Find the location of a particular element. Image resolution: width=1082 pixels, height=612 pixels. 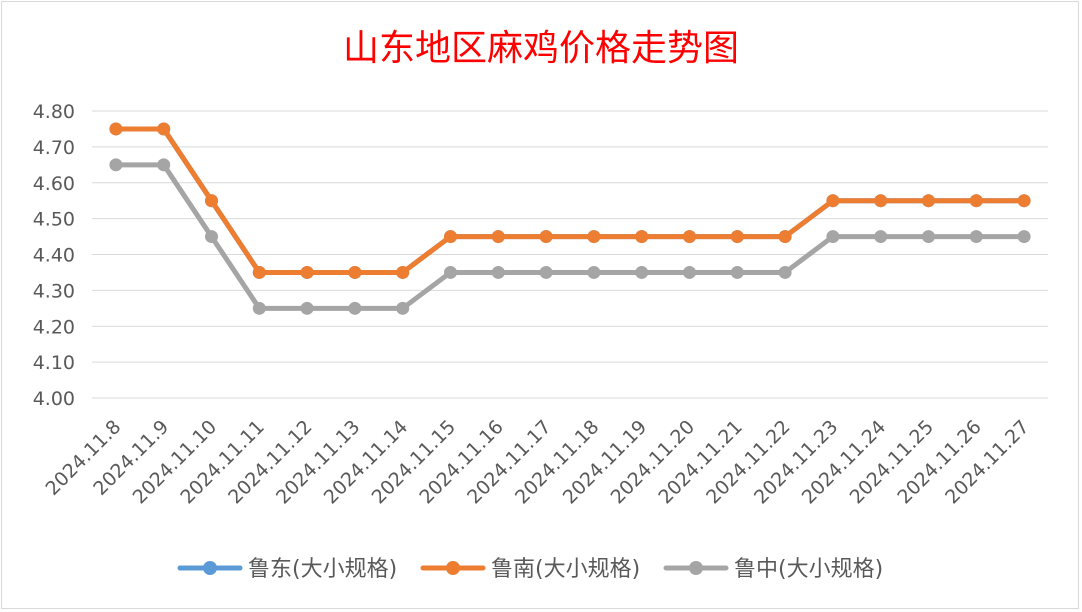

legend-item: 鲁东(大小规格) is located at coordinates (287, 569).